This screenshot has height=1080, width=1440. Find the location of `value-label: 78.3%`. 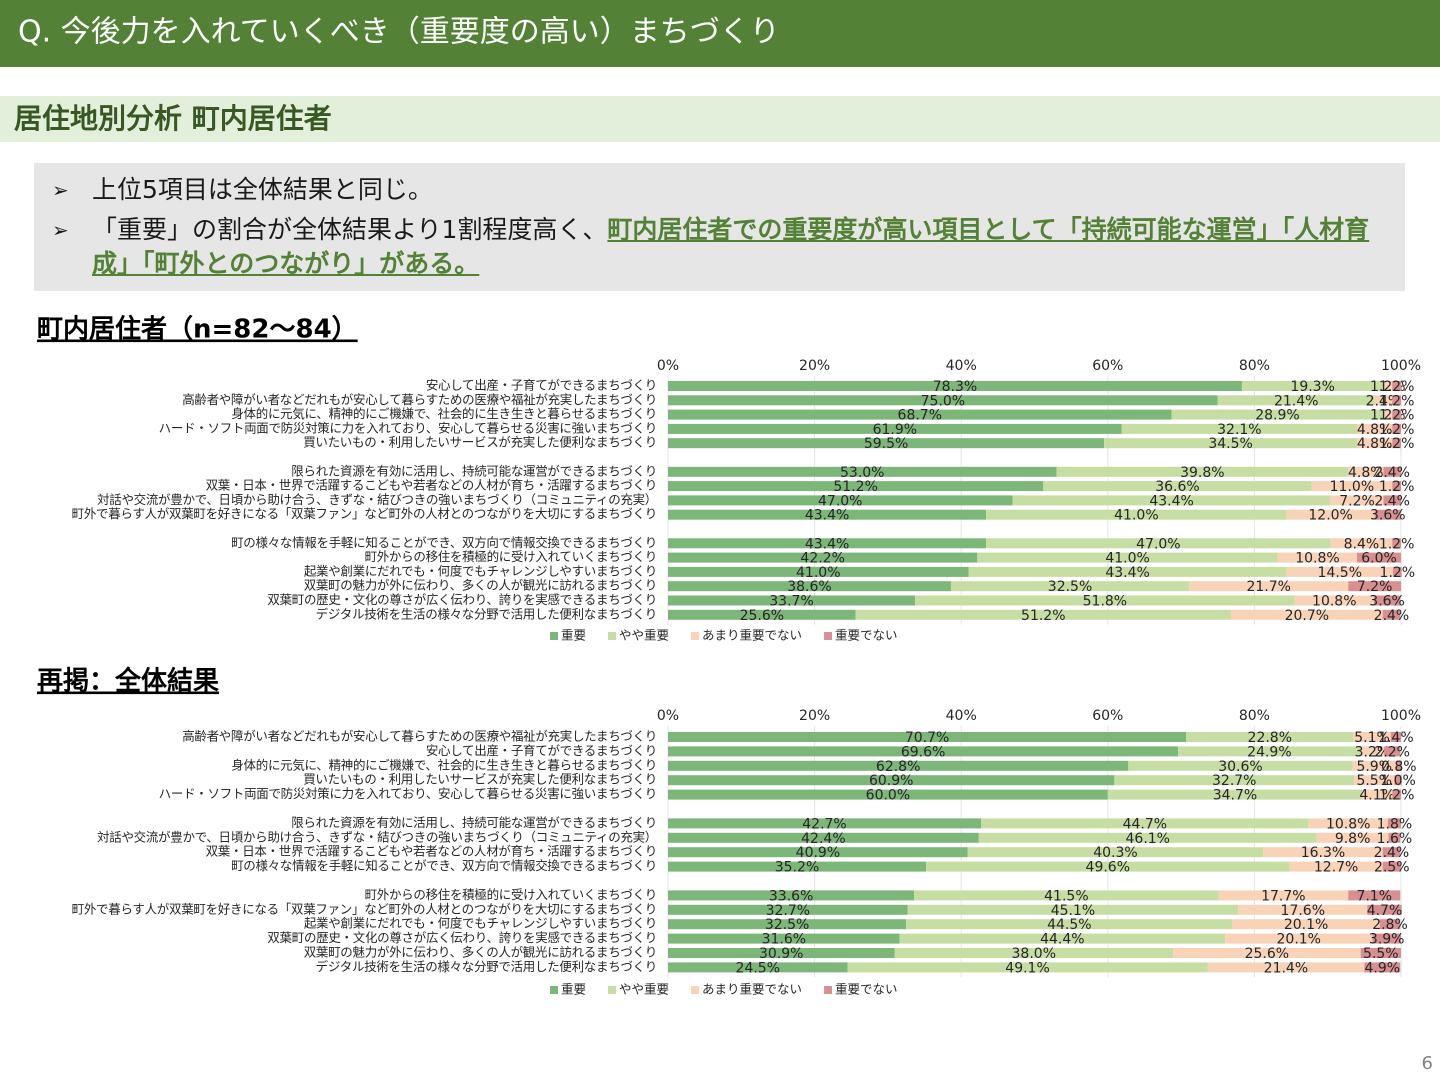

value-label: 78.3% is located at coordinates (955, 387).